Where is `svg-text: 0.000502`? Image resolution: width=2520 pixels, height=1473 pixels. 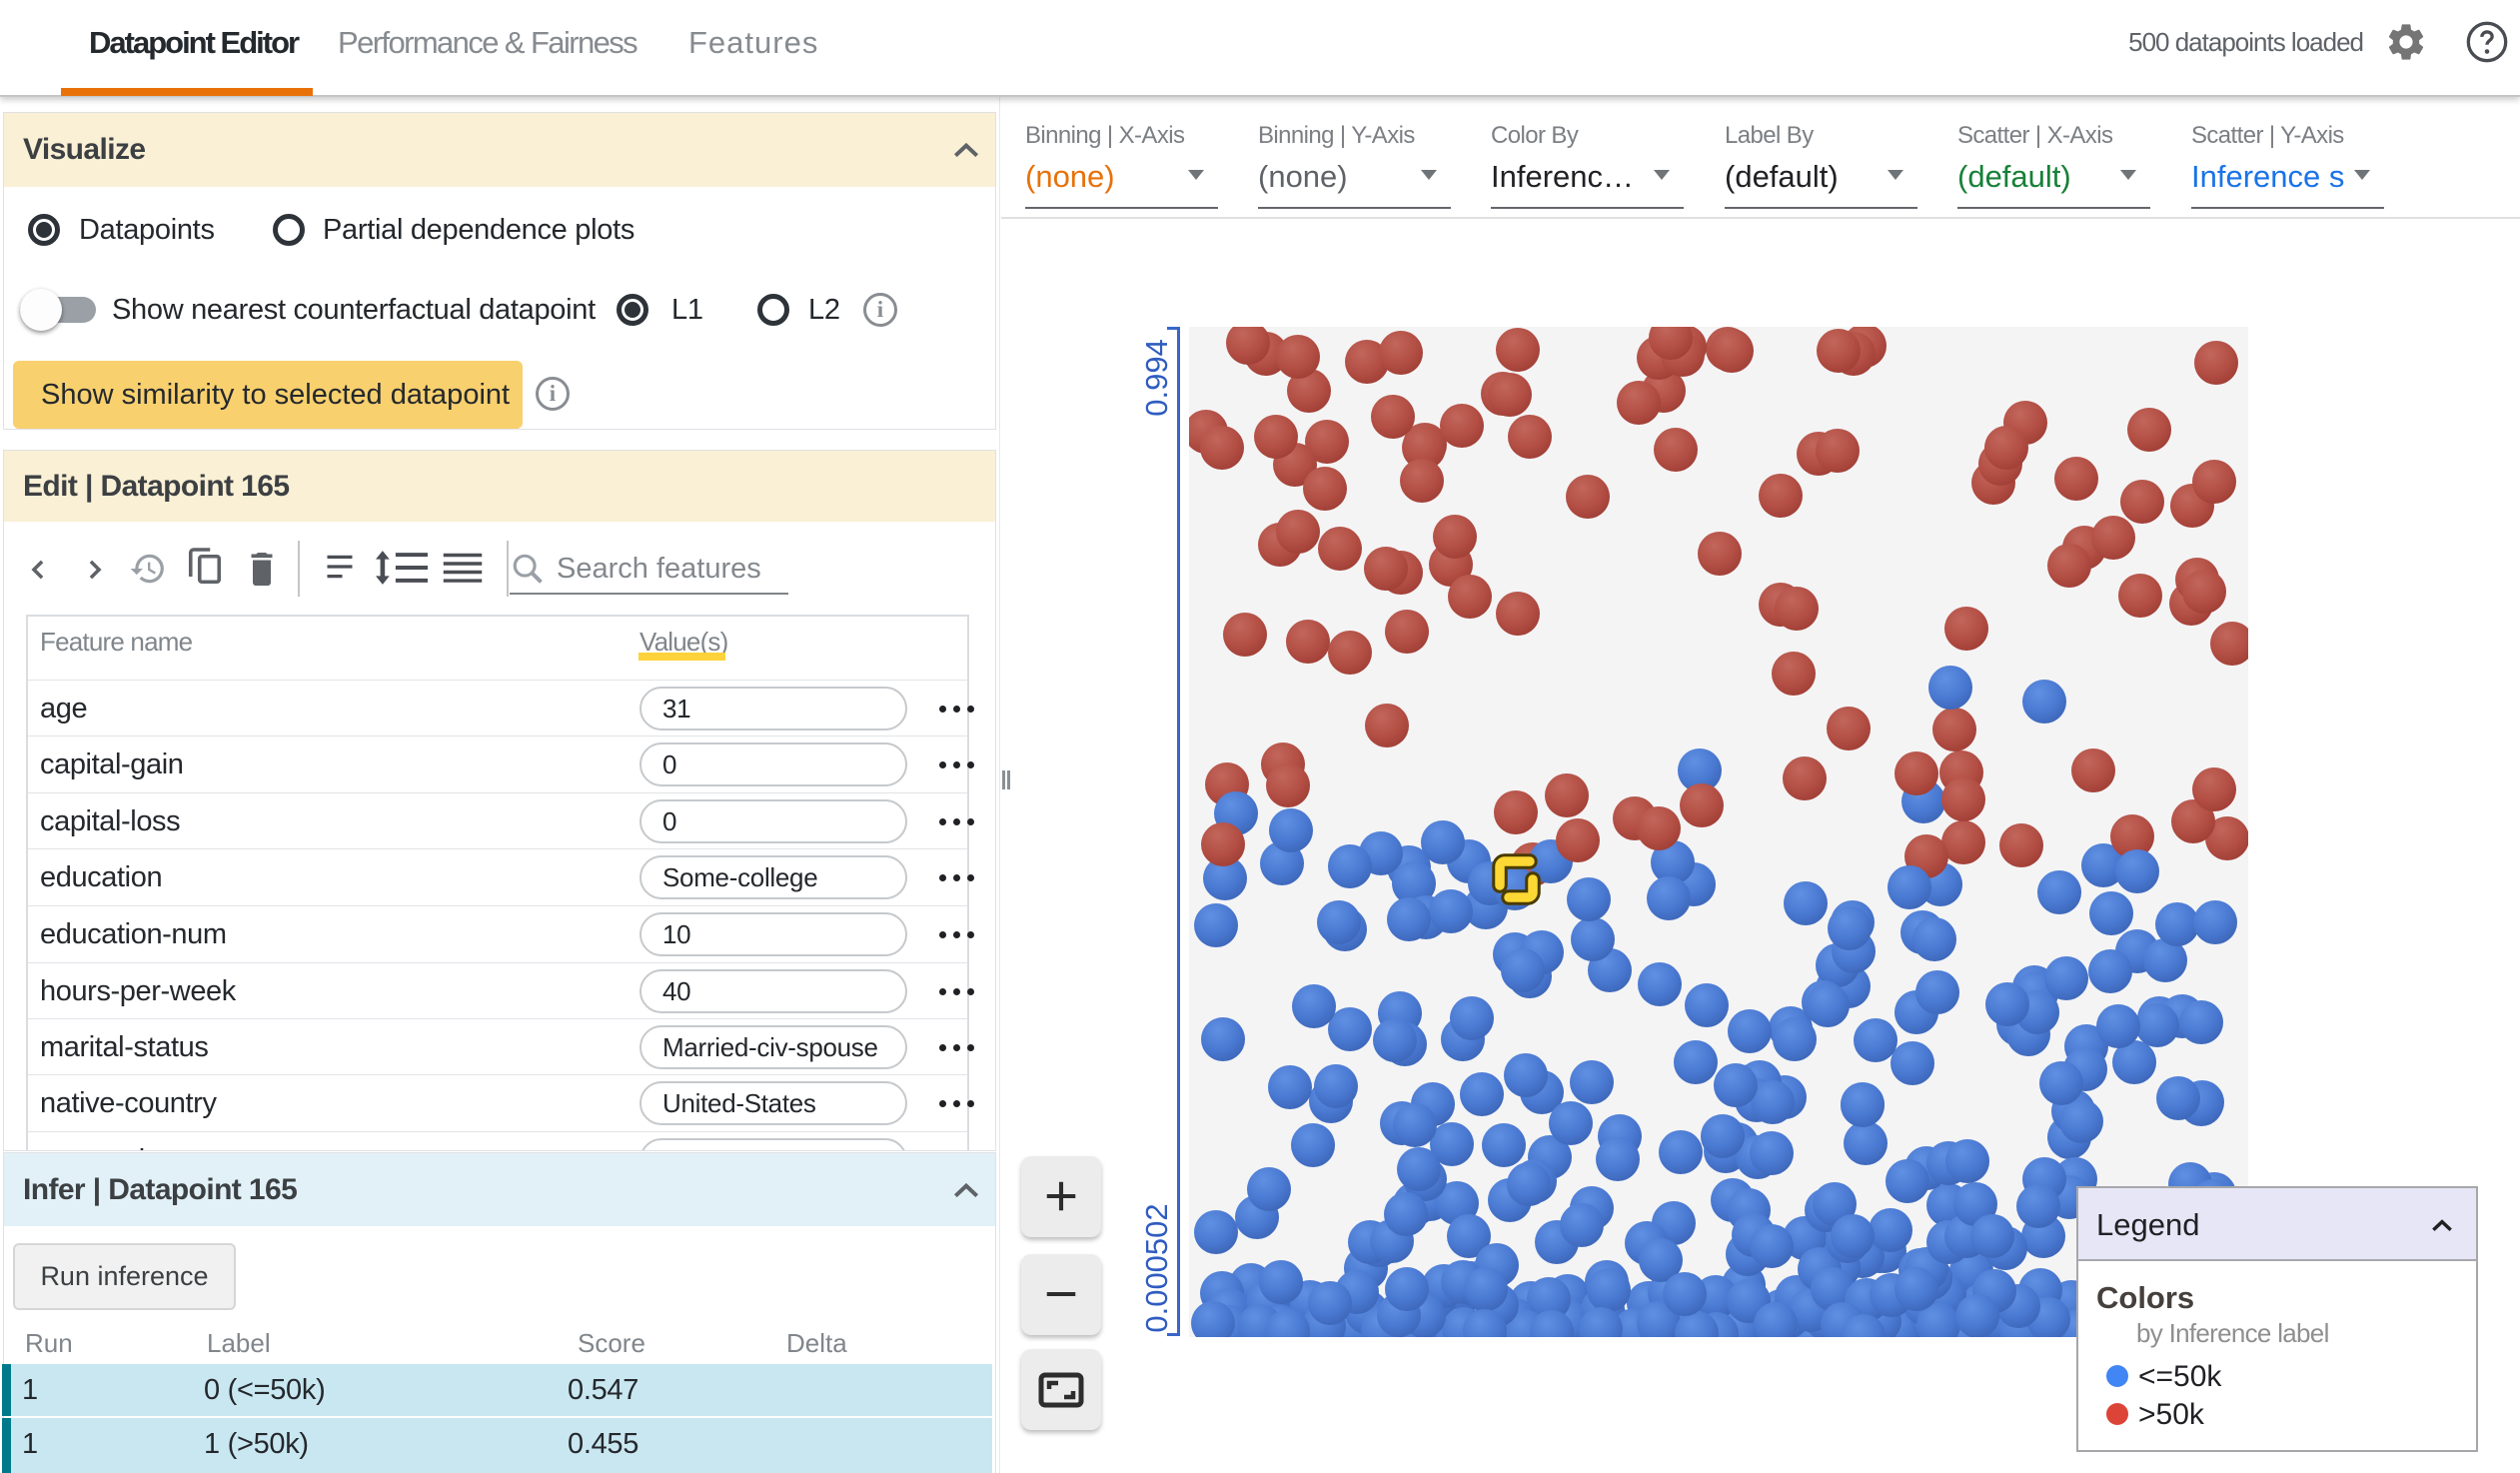
svg-text: 0.000502 is located at coordinates (1156, 1267).